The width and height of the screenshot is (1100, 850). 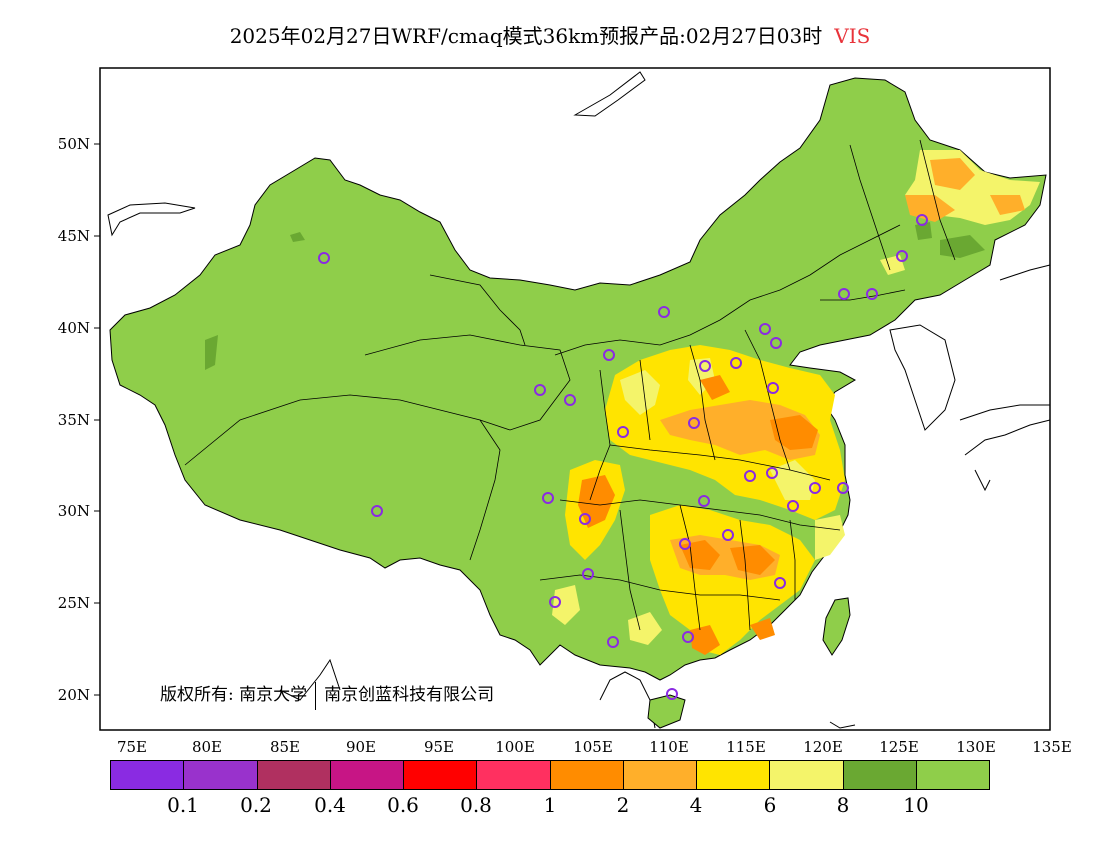 What do you see at coordinates (550, 805) in the screenshot?
I see `colorbar-tick-label: 1` at bounding box center [550, 805].